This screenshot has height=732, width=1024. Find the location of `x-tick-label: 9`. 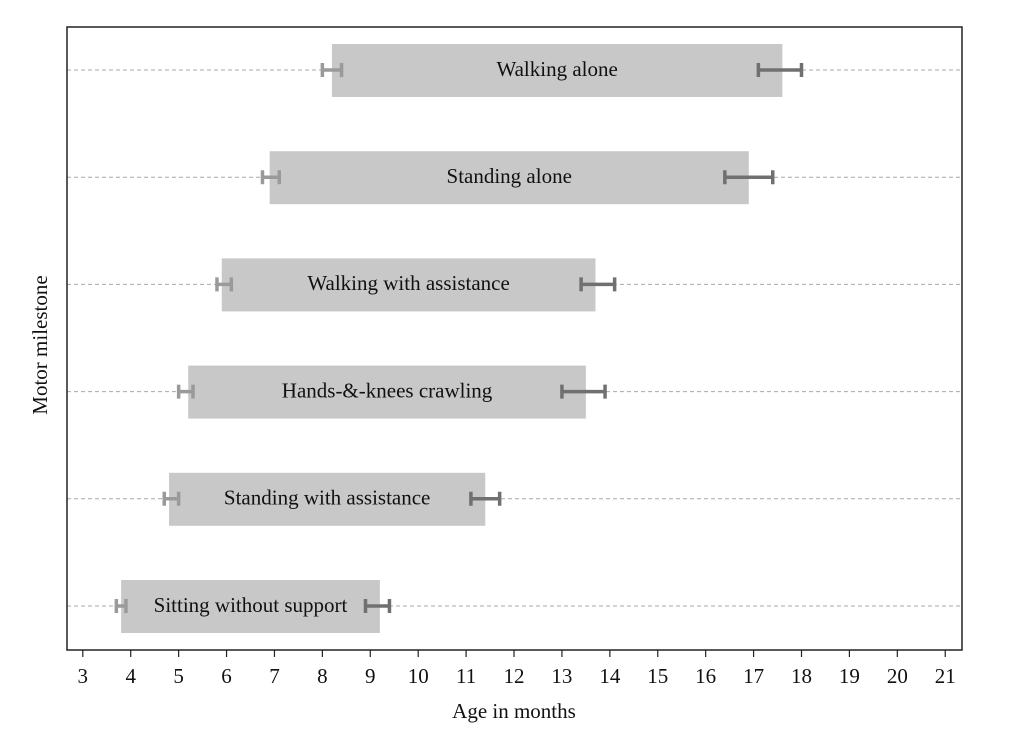

x-tick-label: 9 is located at coordinates (370, 676).